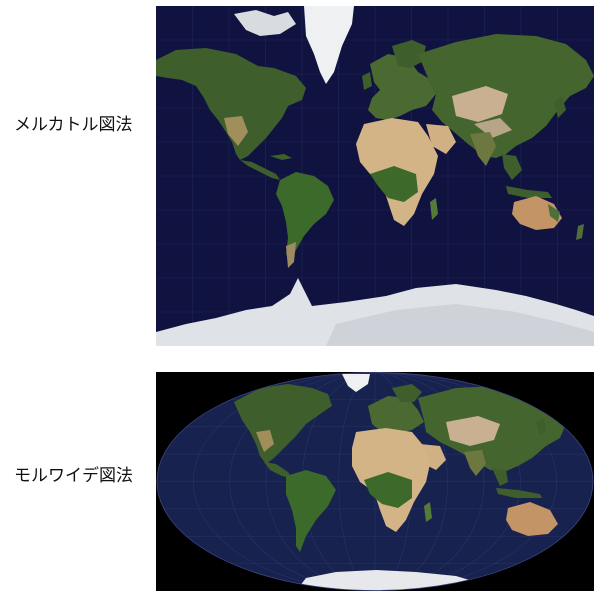  What do you see at coordinates (389, 580) in the screenshot?
I see `antarctica` at bounding box center [389, 580].